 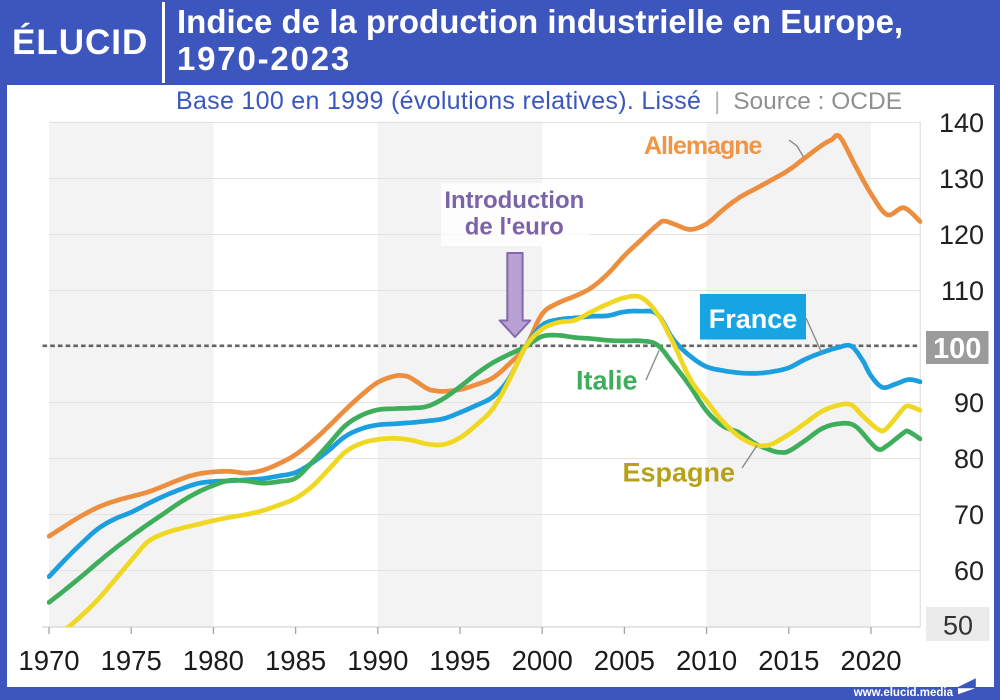 What do you see at coordinates (969, 459) in the screenshot?
I see `svg-text: 80` at bounding box center [969, 459].